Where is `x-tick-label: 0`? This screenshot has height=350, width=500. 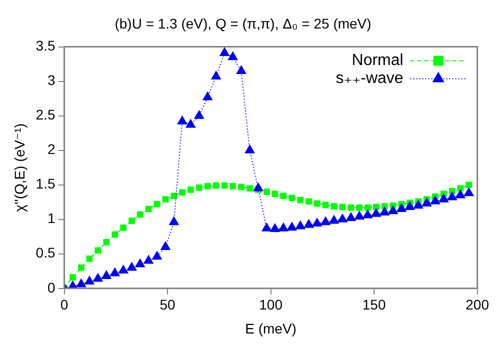
x-tick-label: 0 is located at coordinates (64, 304).